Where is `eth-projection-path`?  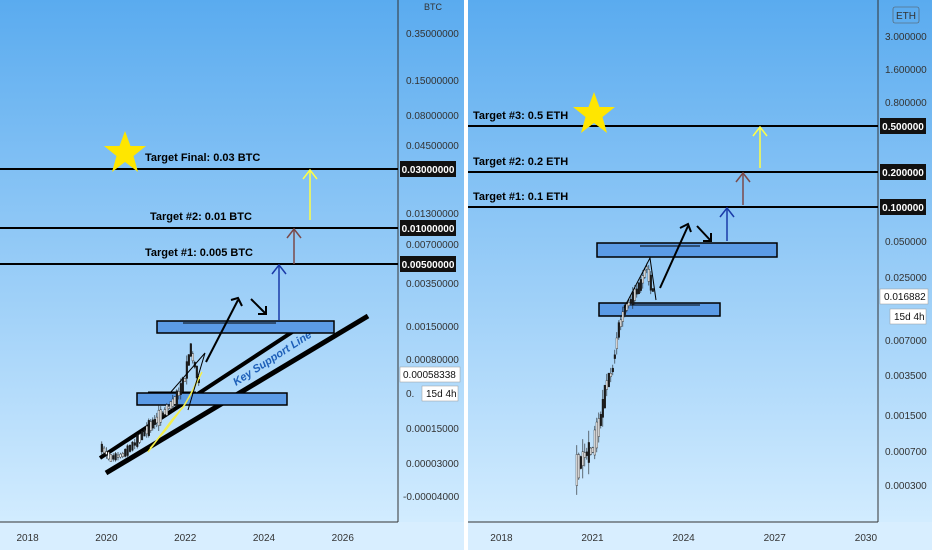
eth-projection-path is located at coordinates (674, 257).